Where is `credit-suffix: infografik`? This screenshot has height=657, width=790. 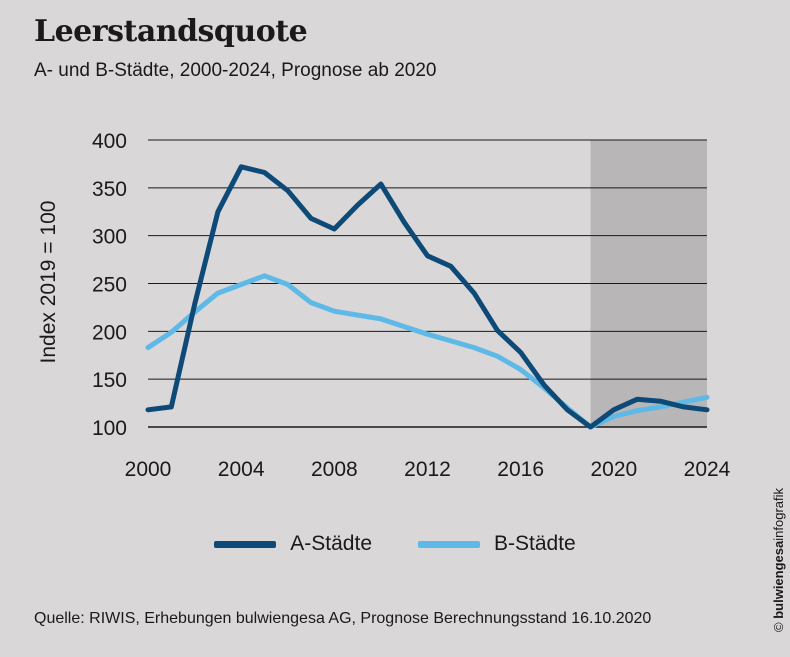 credit-suffix: infografik is located at coordinates (778, 514).